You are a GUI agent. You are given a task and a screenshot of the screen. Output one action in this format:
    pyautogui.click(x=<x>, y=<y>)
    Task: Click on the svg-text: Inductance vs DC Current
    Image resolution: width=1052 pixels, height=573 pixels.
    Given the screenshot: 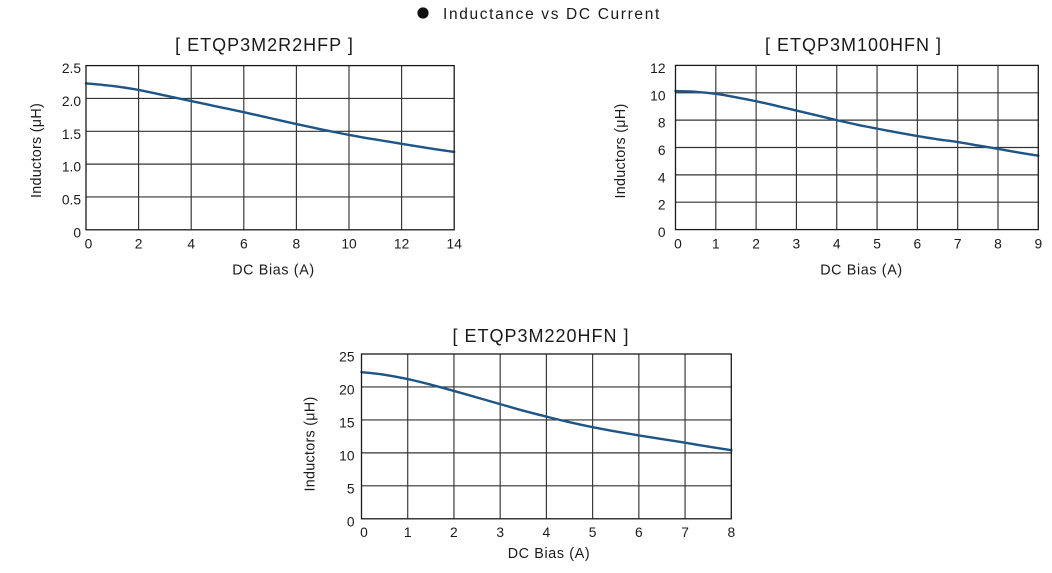 What is the action you would take?
    pyautogui.click(x=552, y=14)
    